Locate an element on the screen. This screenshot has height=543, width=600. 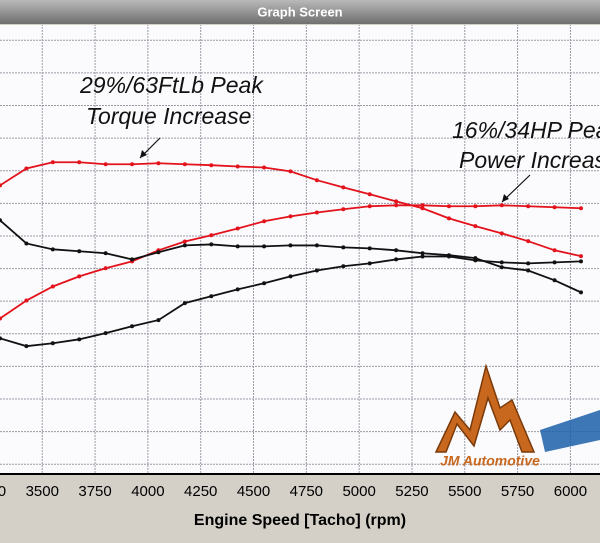
title-bar is located at coordinates (300, 12).